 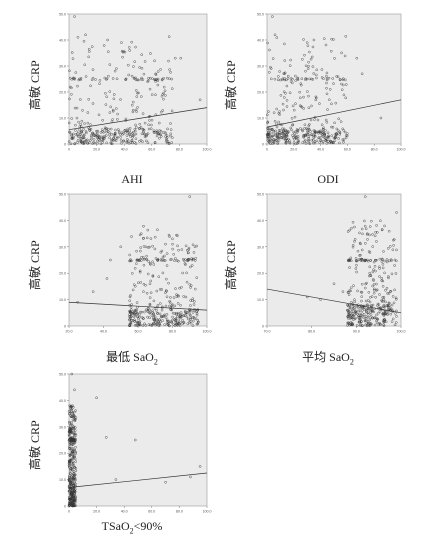 I want to click on x-axis-label-odi: ODI, so click(x=328, y=179).